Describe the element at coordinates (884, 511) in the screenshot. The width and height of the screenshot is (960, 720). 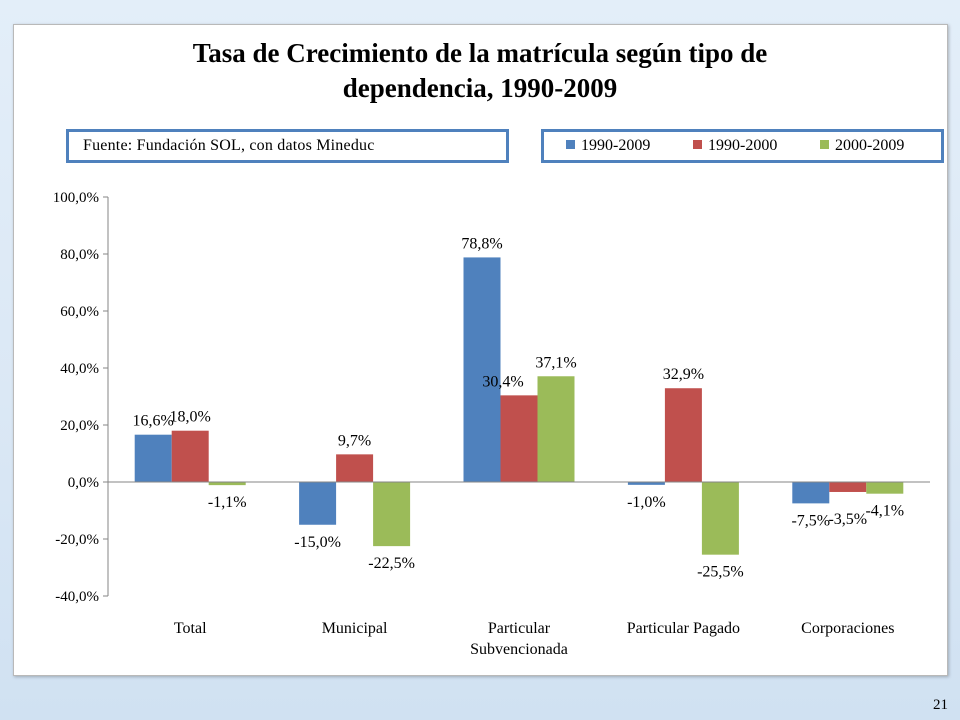
I see `data-label: -4,1%` at that location.